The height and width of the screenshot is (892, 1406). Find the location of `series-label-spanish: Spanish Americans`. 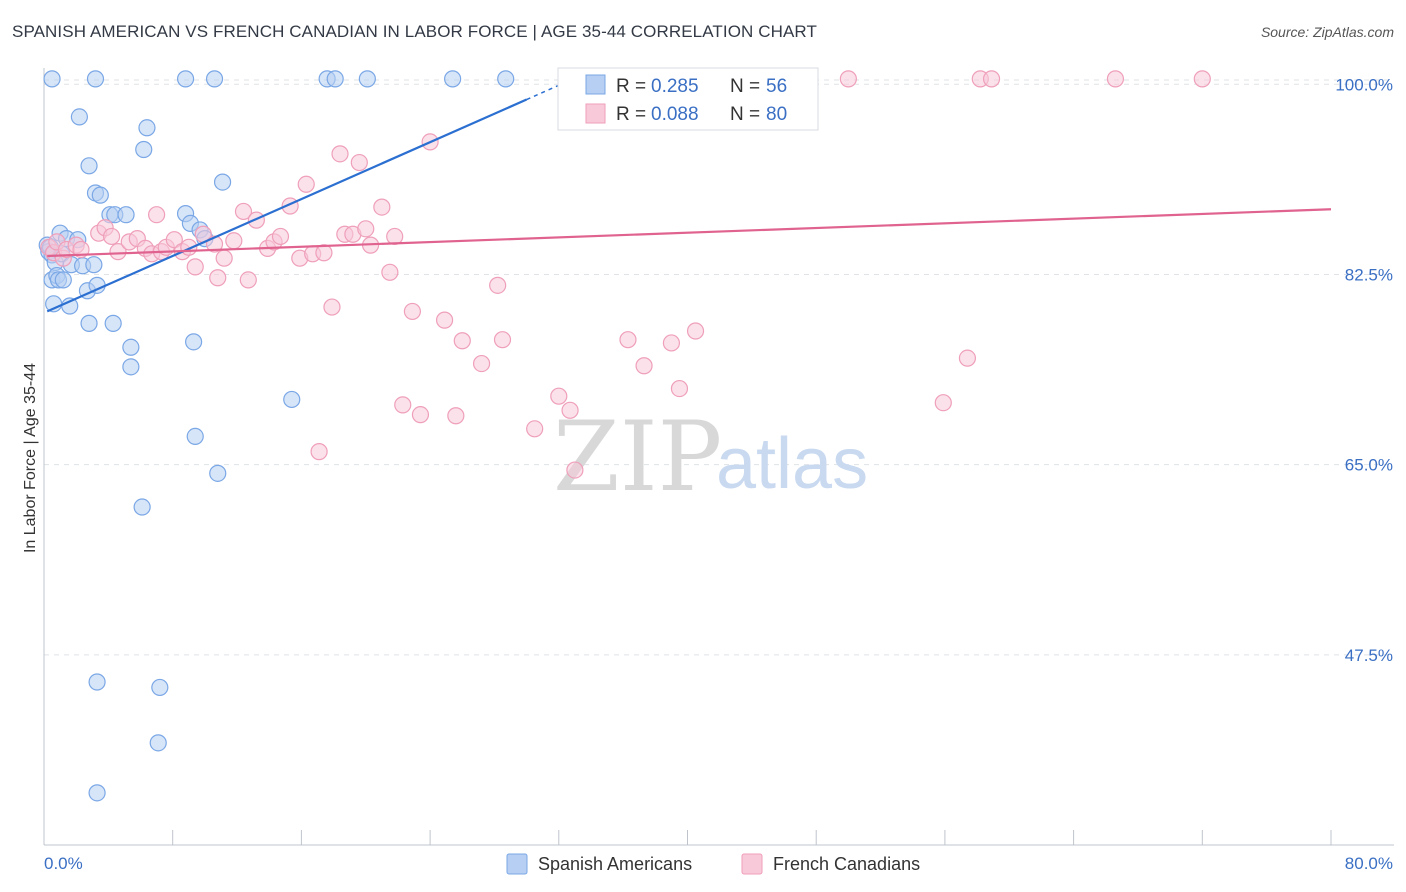

series-label-spanish: Spanish Americans is located at coordinates (615, 864).